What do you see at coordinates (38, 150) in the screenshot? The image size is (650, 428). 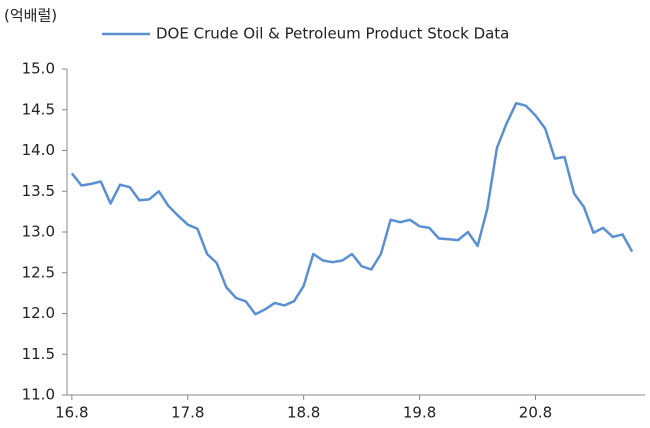 I see `y-tick-label: 14.0` at bounding box center [38, 150].